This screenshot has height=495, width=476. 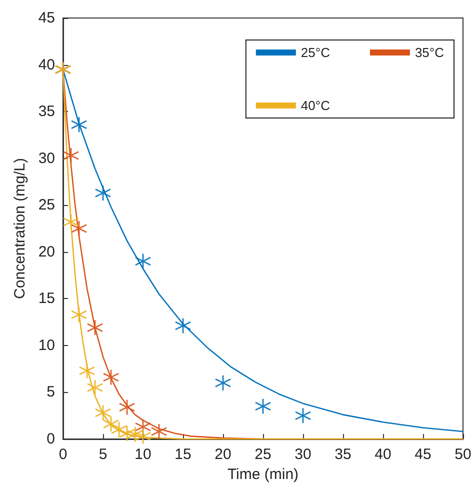 What do you see at coordinates (303, 454) in the screenshot?
I see `x-tick-label: 30` at bounding box center [303, 454].